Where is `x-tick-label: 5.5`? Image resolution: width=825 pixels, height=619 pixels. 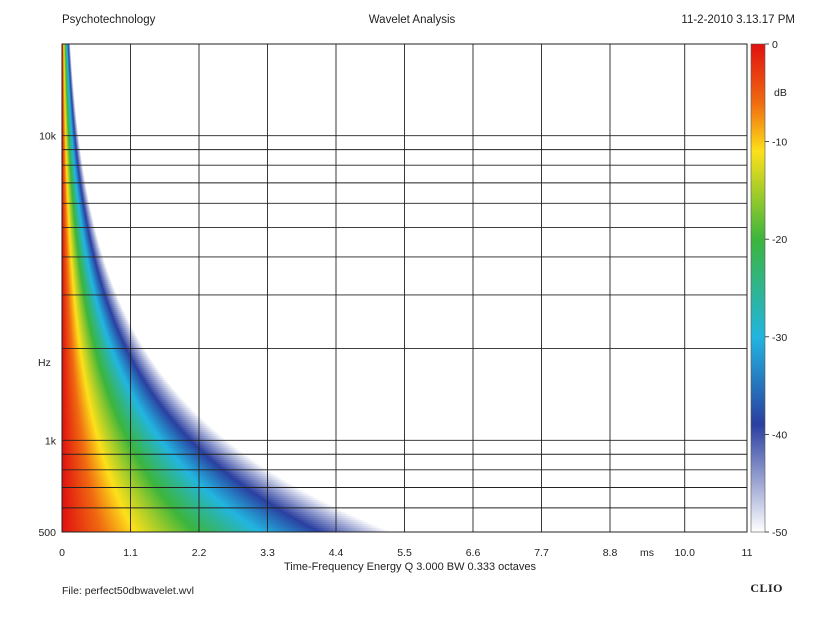
x-tick-label: 5.5 is located at coordinates (404, 553).